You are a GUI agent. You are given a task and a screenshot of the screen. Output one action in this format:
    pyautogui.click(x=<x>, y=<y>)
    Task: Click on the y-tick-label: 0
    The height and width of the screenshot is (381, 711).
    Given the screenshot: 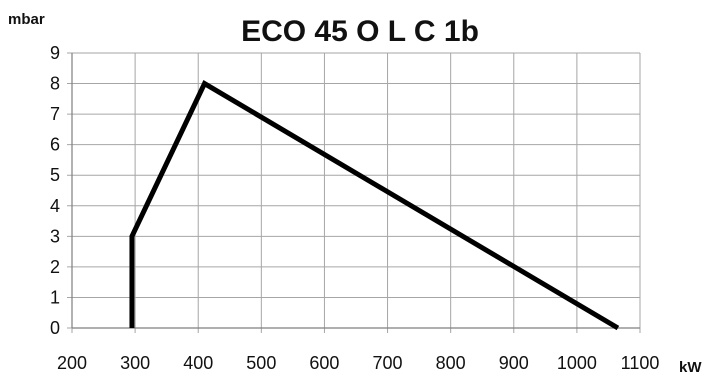 What is the action you would take?
    pyautogui.click(x=55, y=328)
    